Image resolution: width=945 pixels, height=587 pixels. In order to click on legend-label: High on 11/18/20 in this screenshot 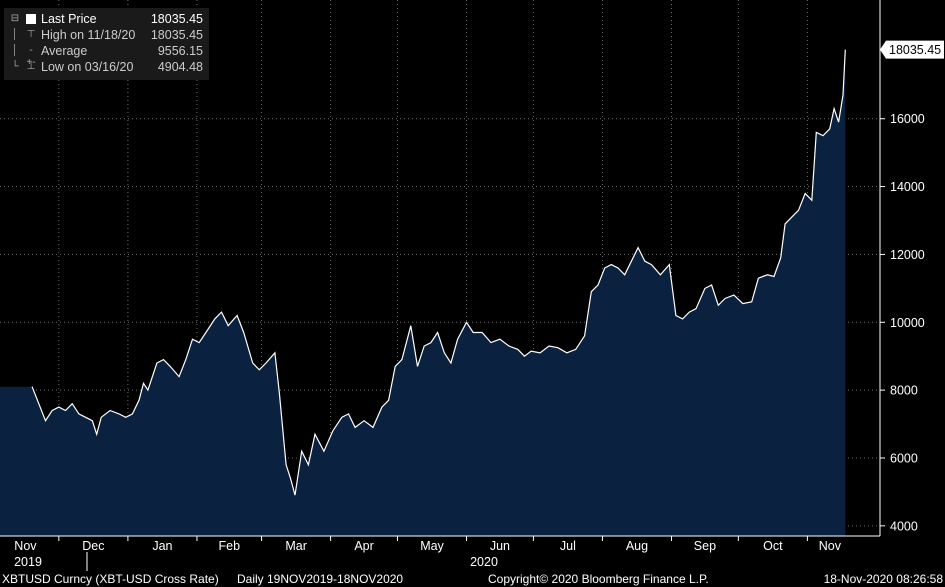, I will do `click(88, 35)`.